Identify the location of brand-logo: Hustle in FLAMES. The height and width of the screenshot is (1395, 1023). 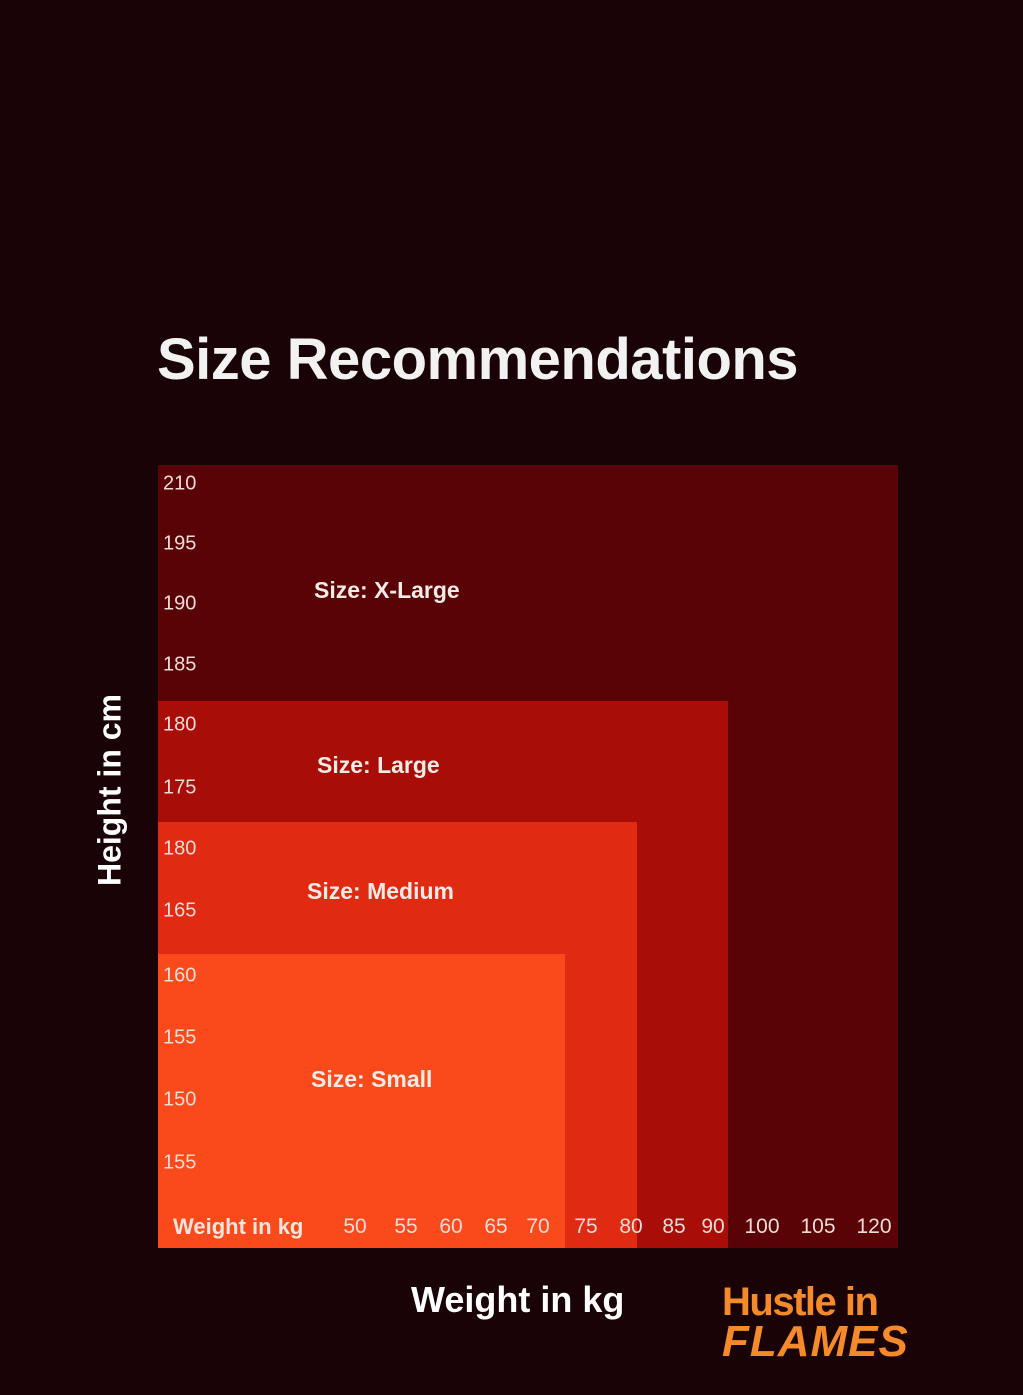
(815, 1323).